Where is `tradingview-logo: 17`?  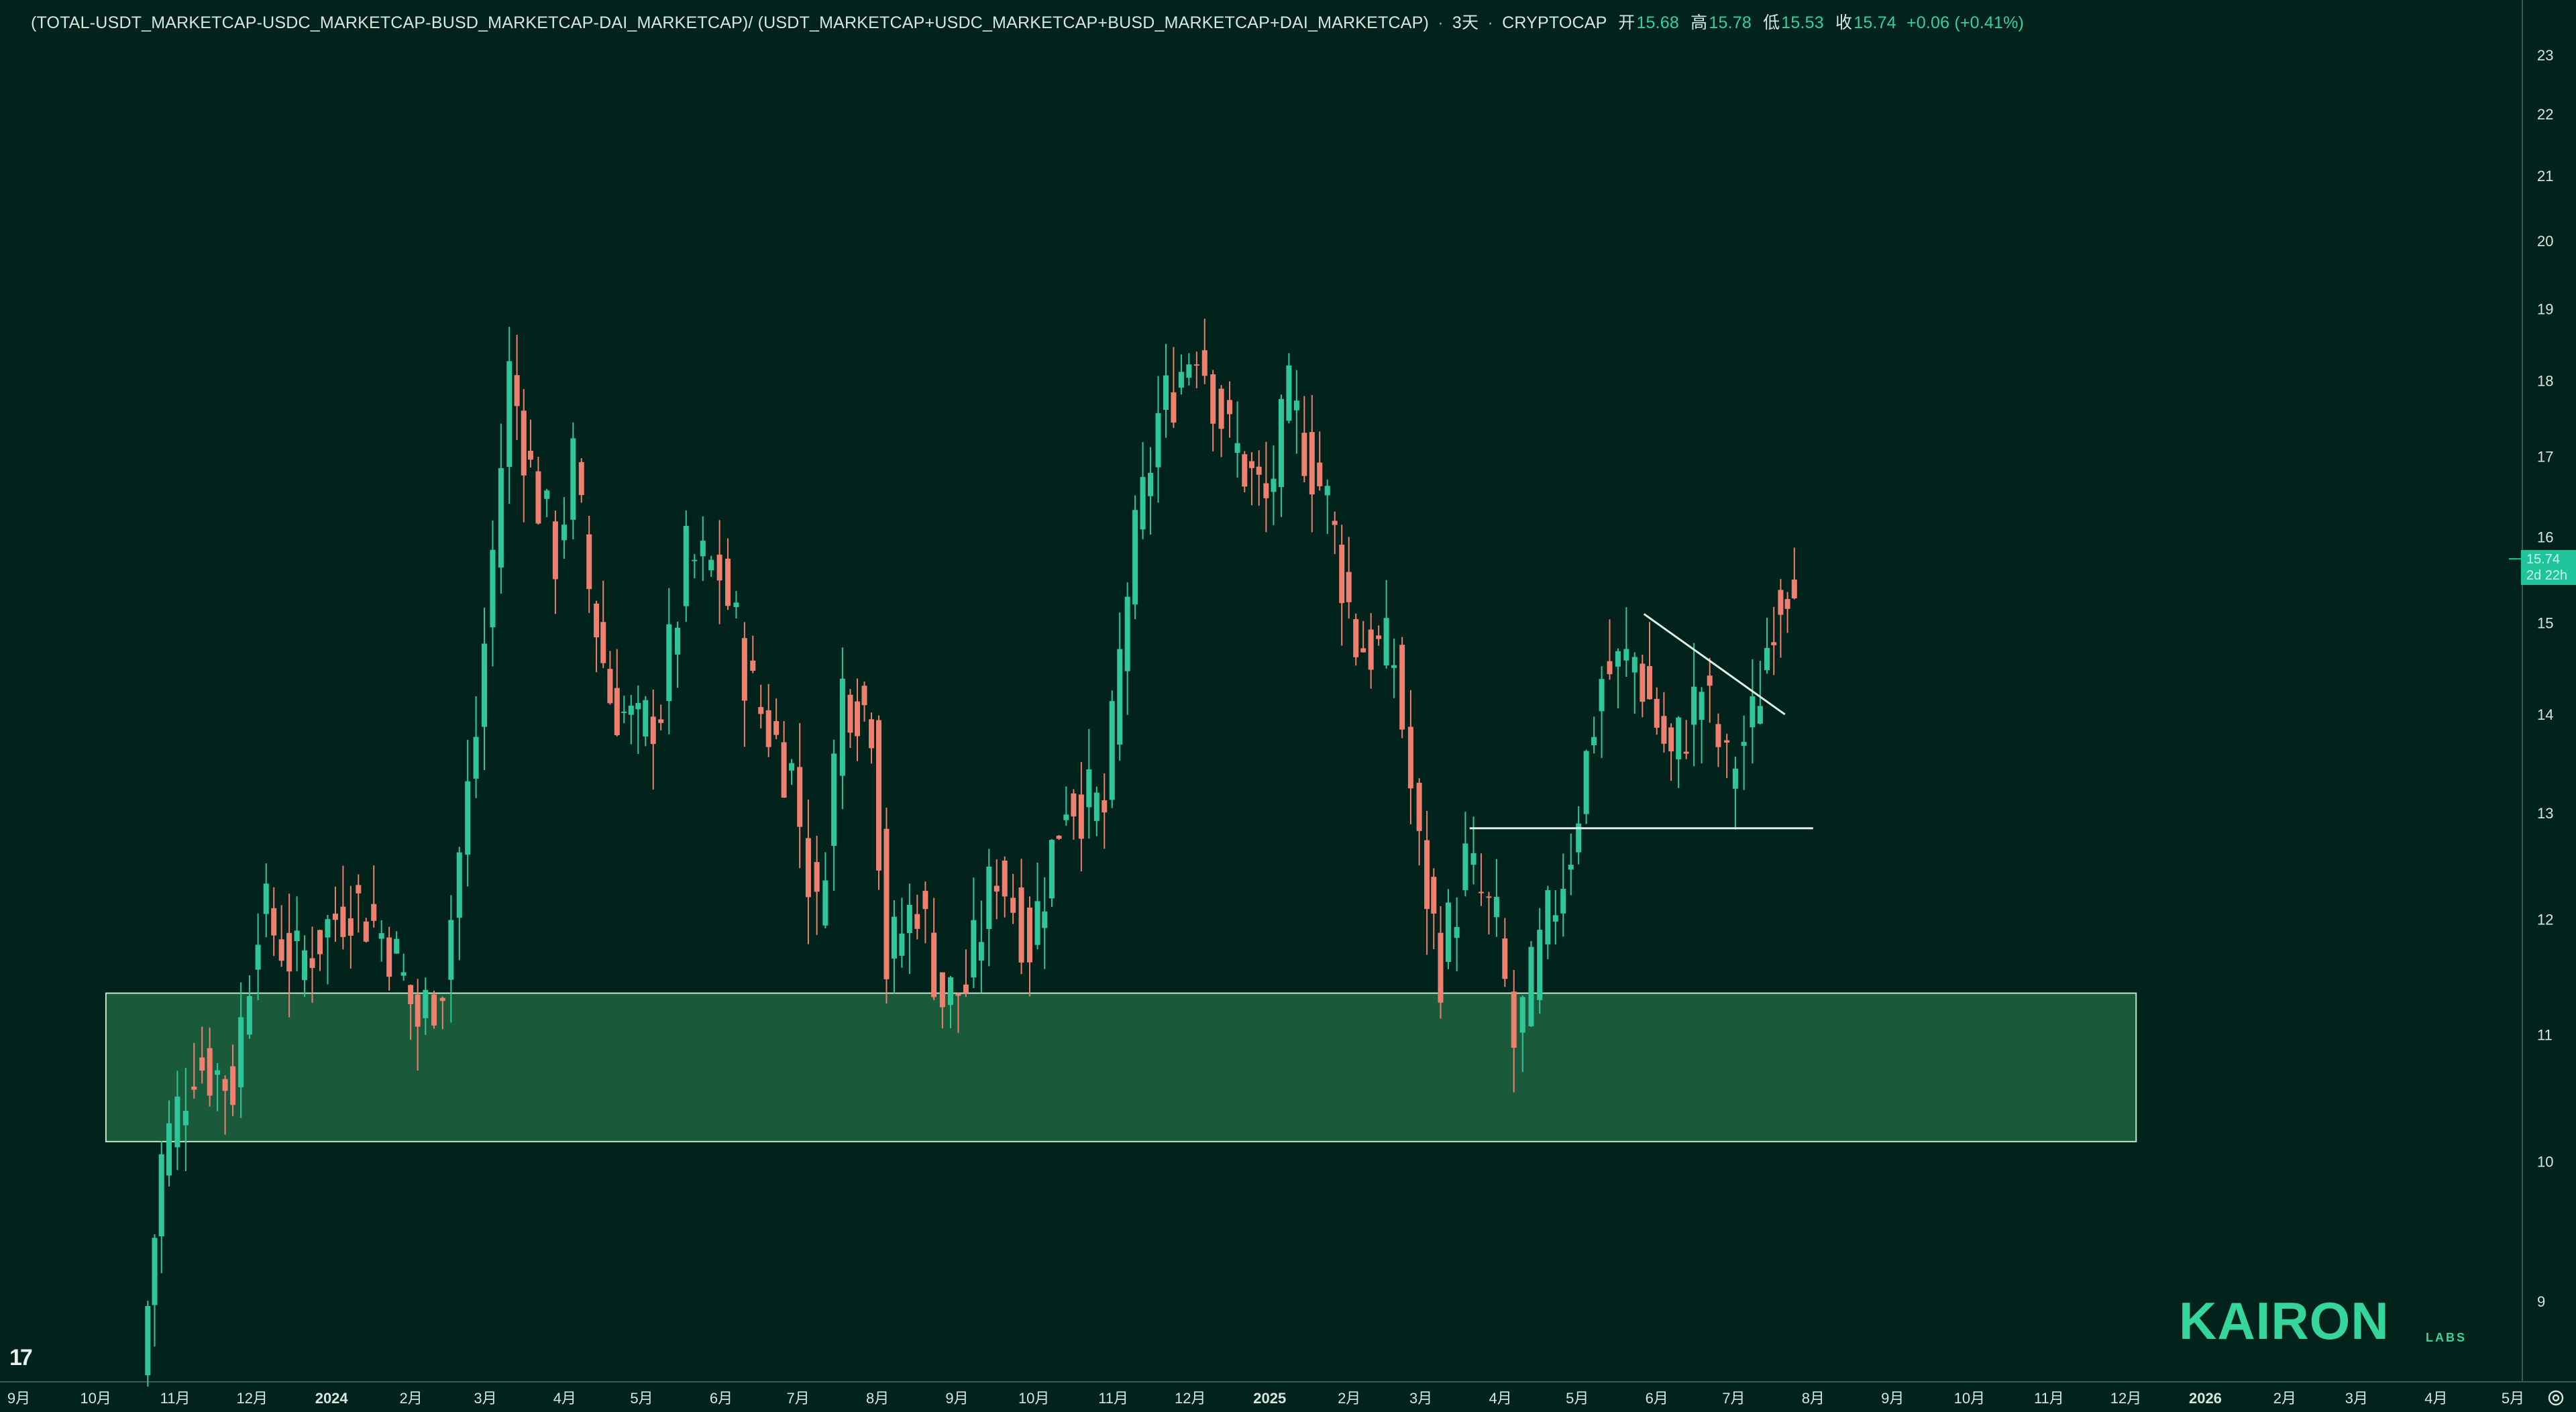
tradingview-logo: 17 is located at coordinates (21, 1357).